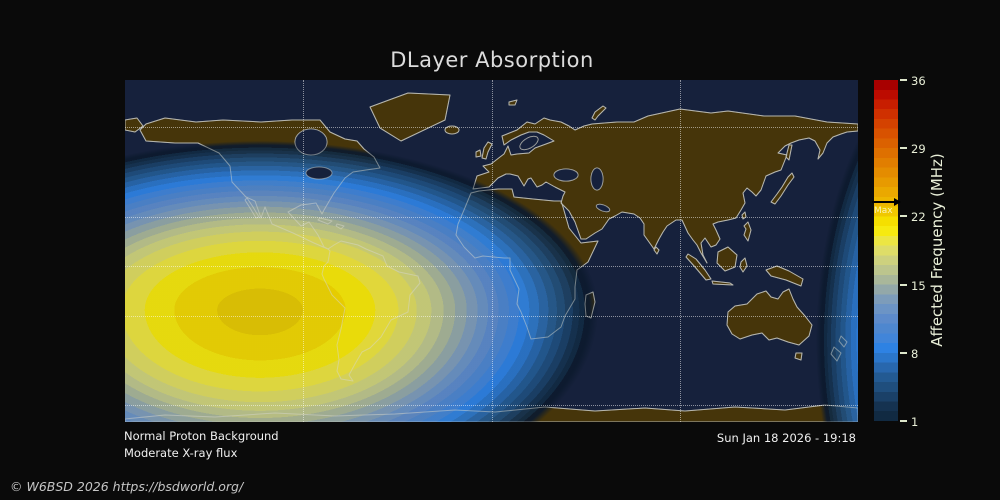 This screenshot has height=500, width=1000. I want to click on colorbar-tick-label: 8, so click(915, 353).